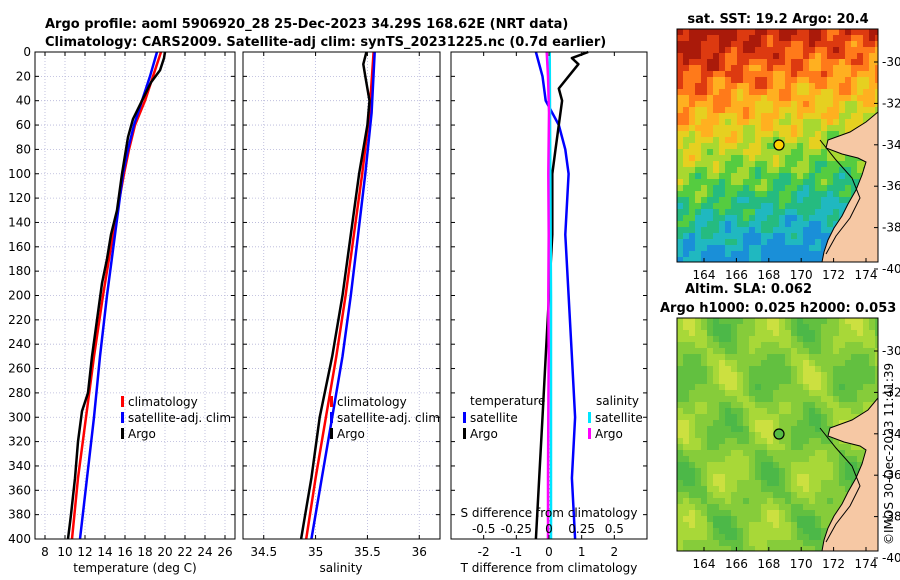 This screenshot has height=580, width=900. Describe the element at coordinates (548, 295) in the screenshot. I see `series-line-s-argo` at that location.